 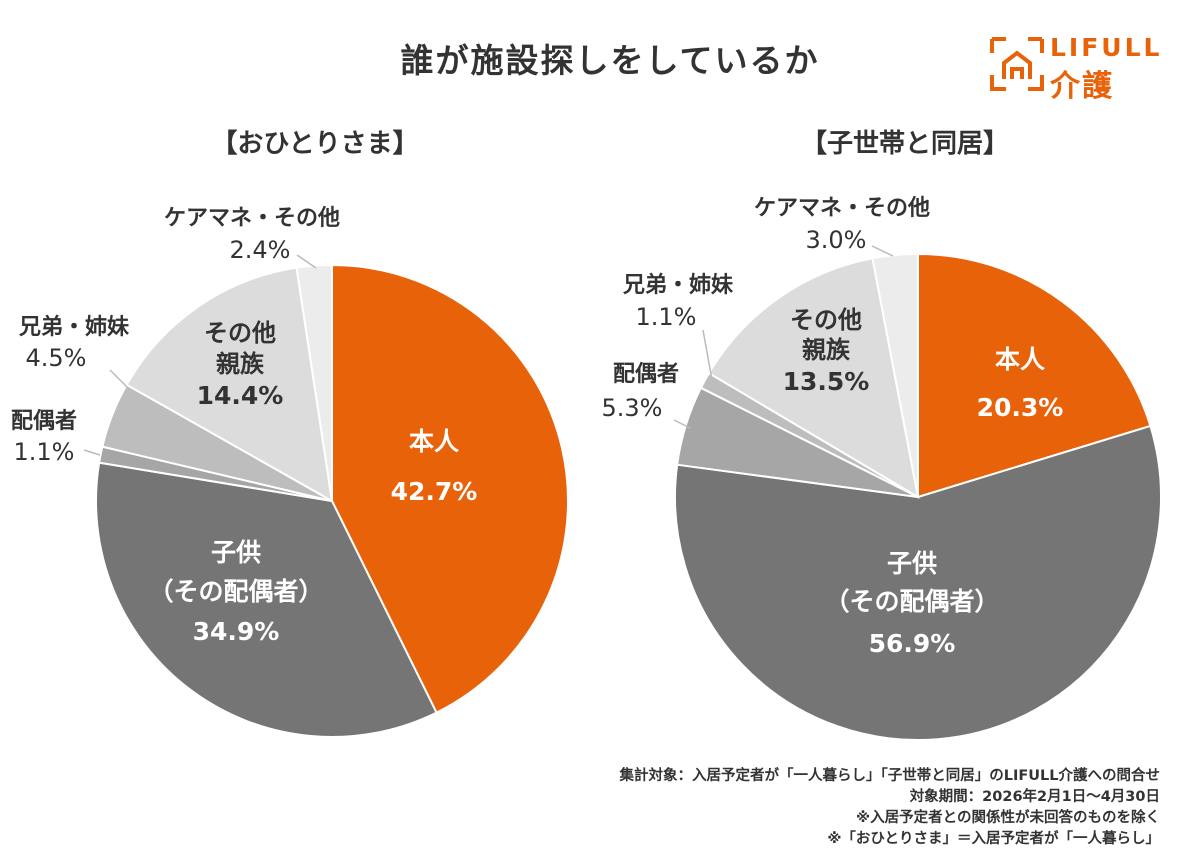 I want to click on footnote-exclusion: ※入居予定者との関係性が未回答のものを除く, so click(x=1008, y=818).